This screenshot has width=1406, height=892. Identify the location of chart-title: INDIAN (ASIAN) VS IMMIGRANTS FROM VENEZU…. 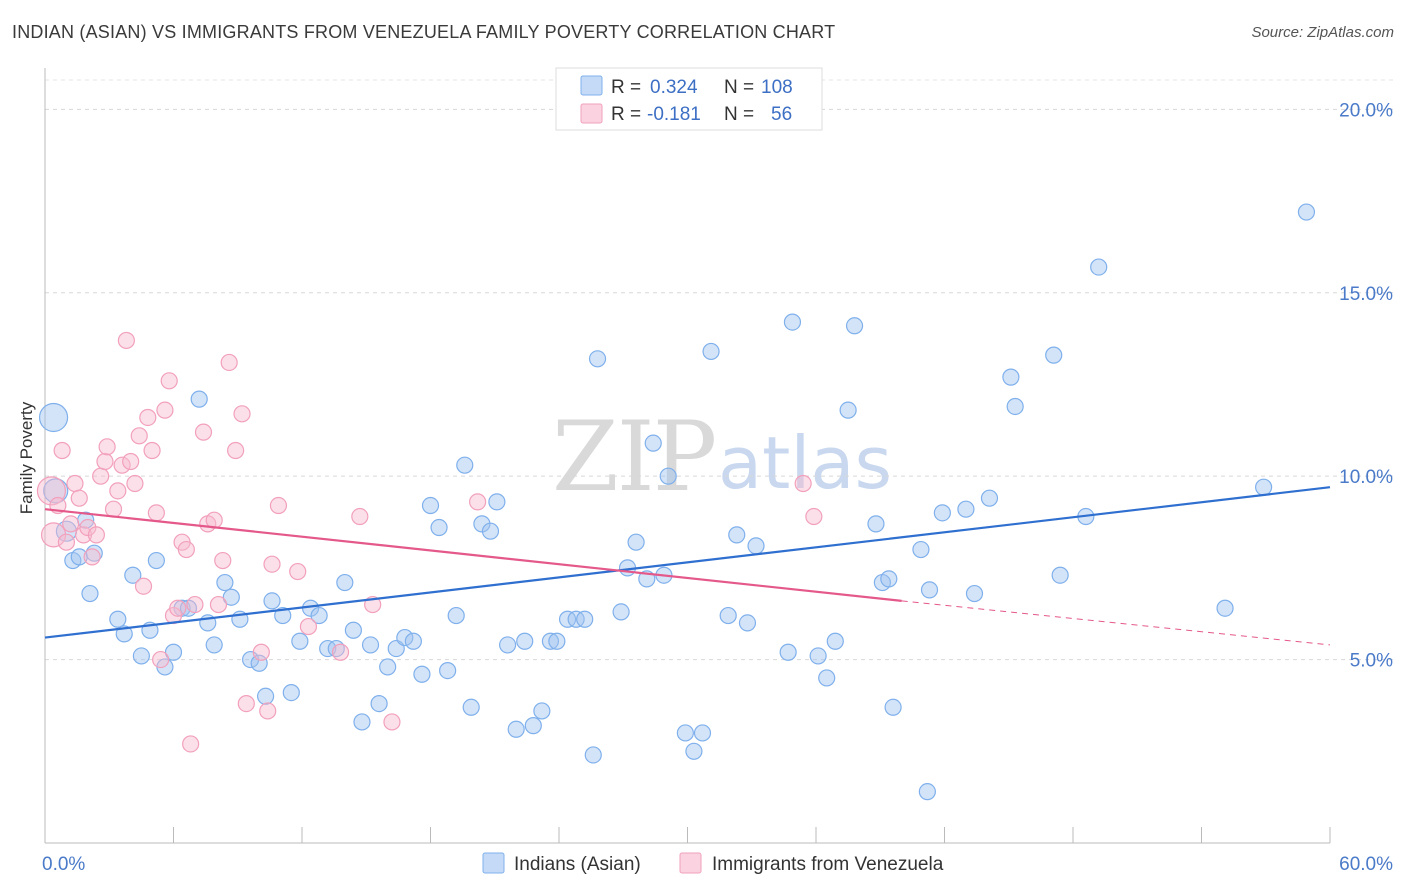
(424, 32).